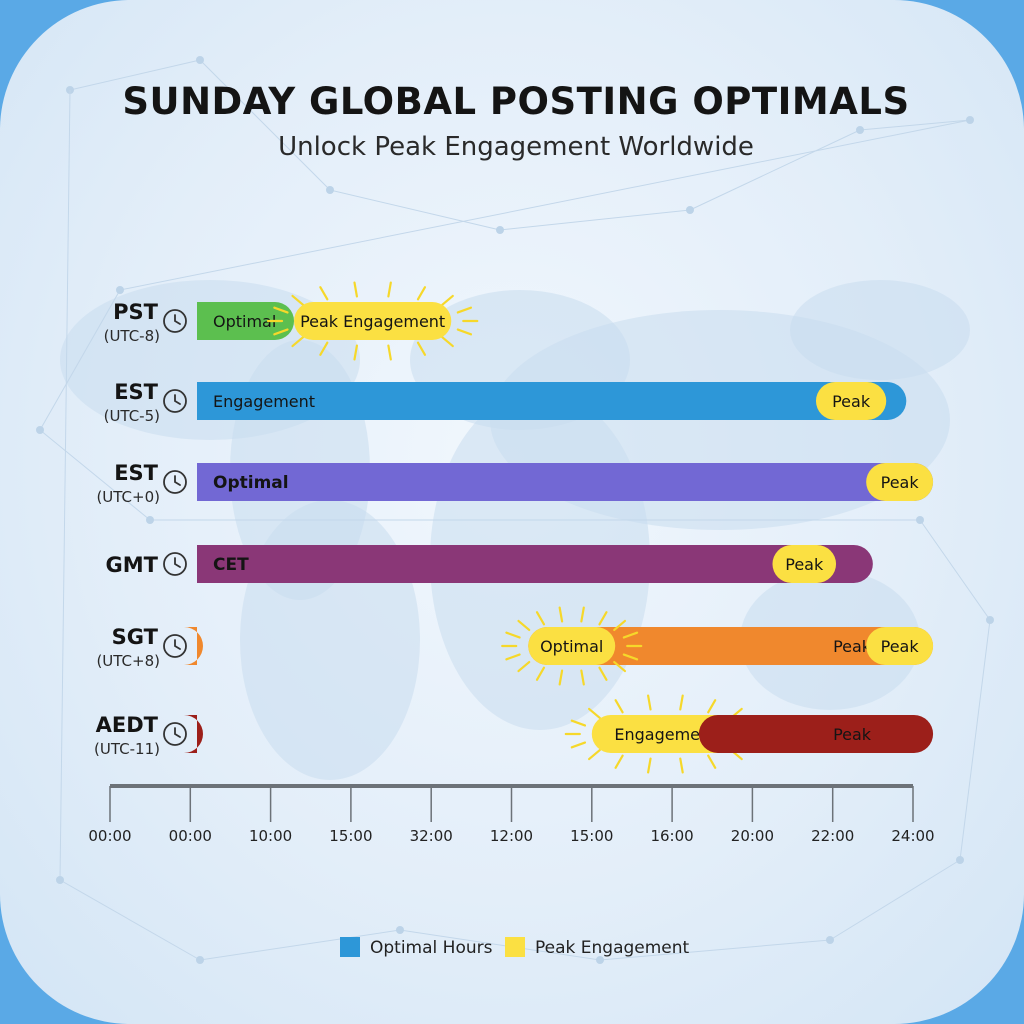 This screenshot has height=1024, width=1024. I want to click on timezone-name: GMT, so click(132, 565).